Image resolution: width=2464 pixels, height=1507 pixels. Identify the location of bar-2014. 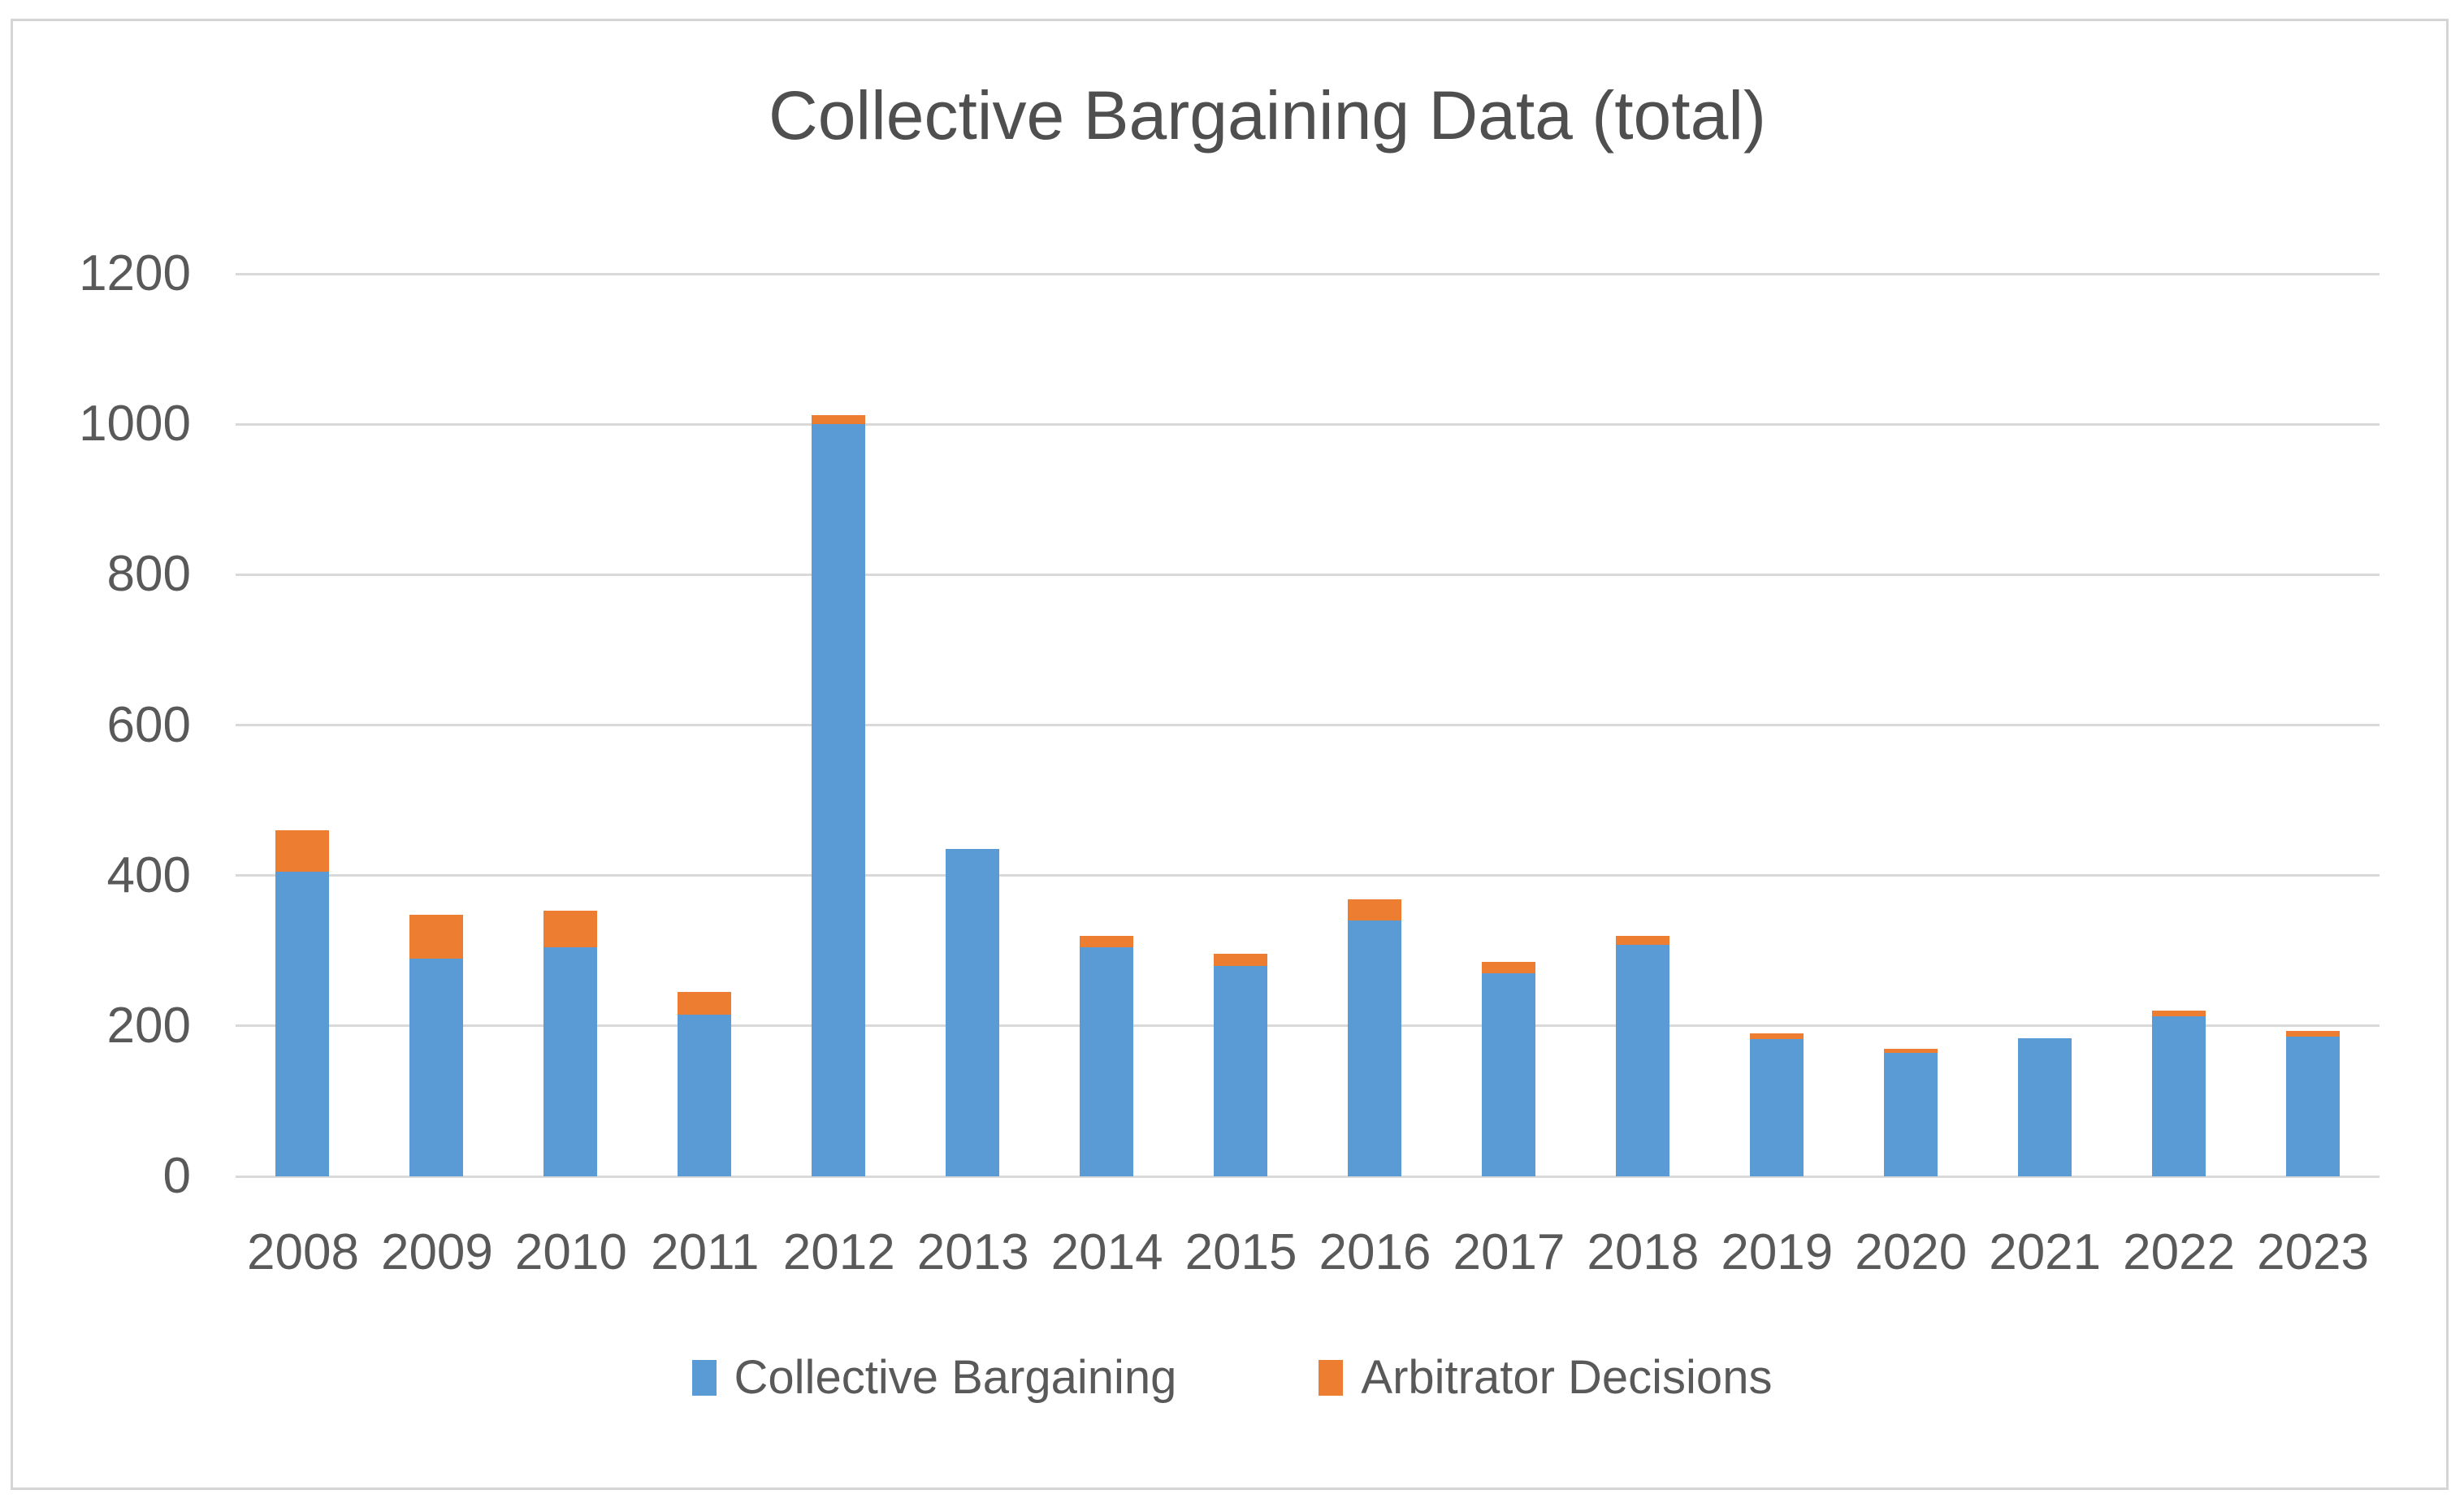
(1107, 1055).